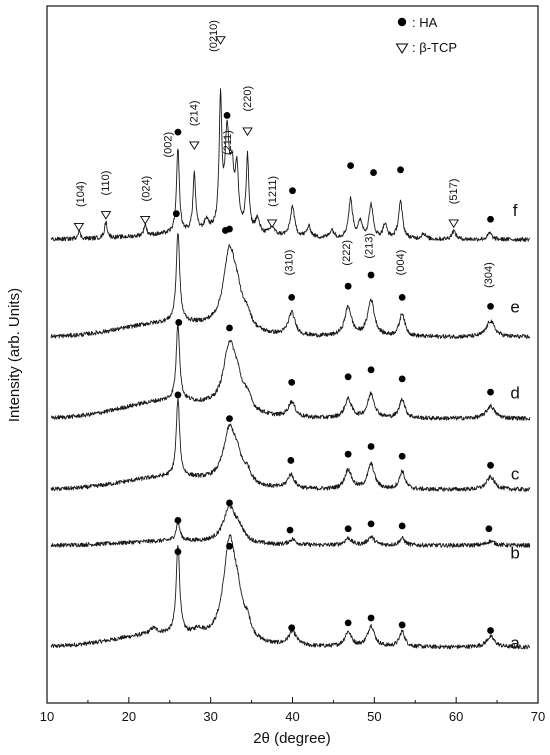  What do you see at coordinates (374, 716) in the screenshot?
I see `x-tick-label: 50` at bounding box center [374, 716].